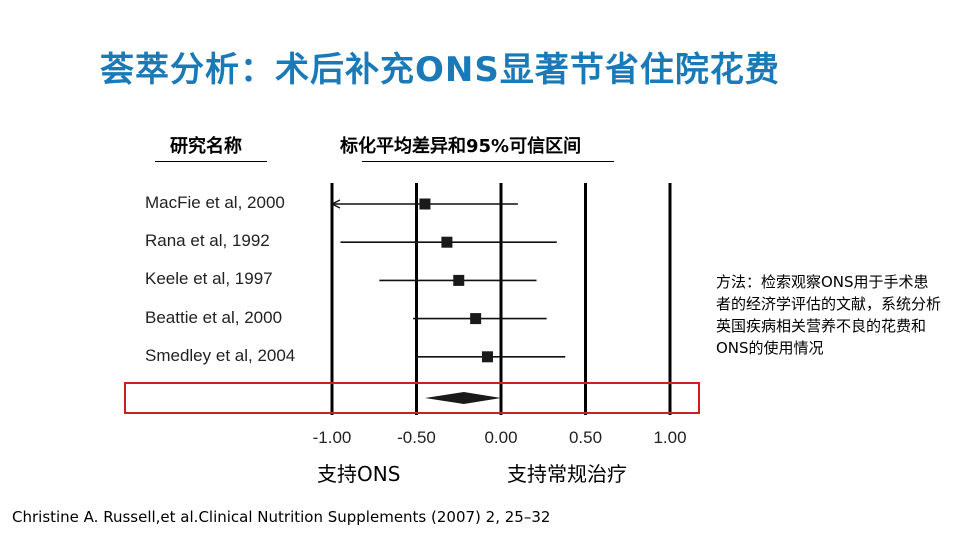 The height and width of the screenshot is (540, 960). I want to click on x-tick-label: -1.00, so click(332, 437).